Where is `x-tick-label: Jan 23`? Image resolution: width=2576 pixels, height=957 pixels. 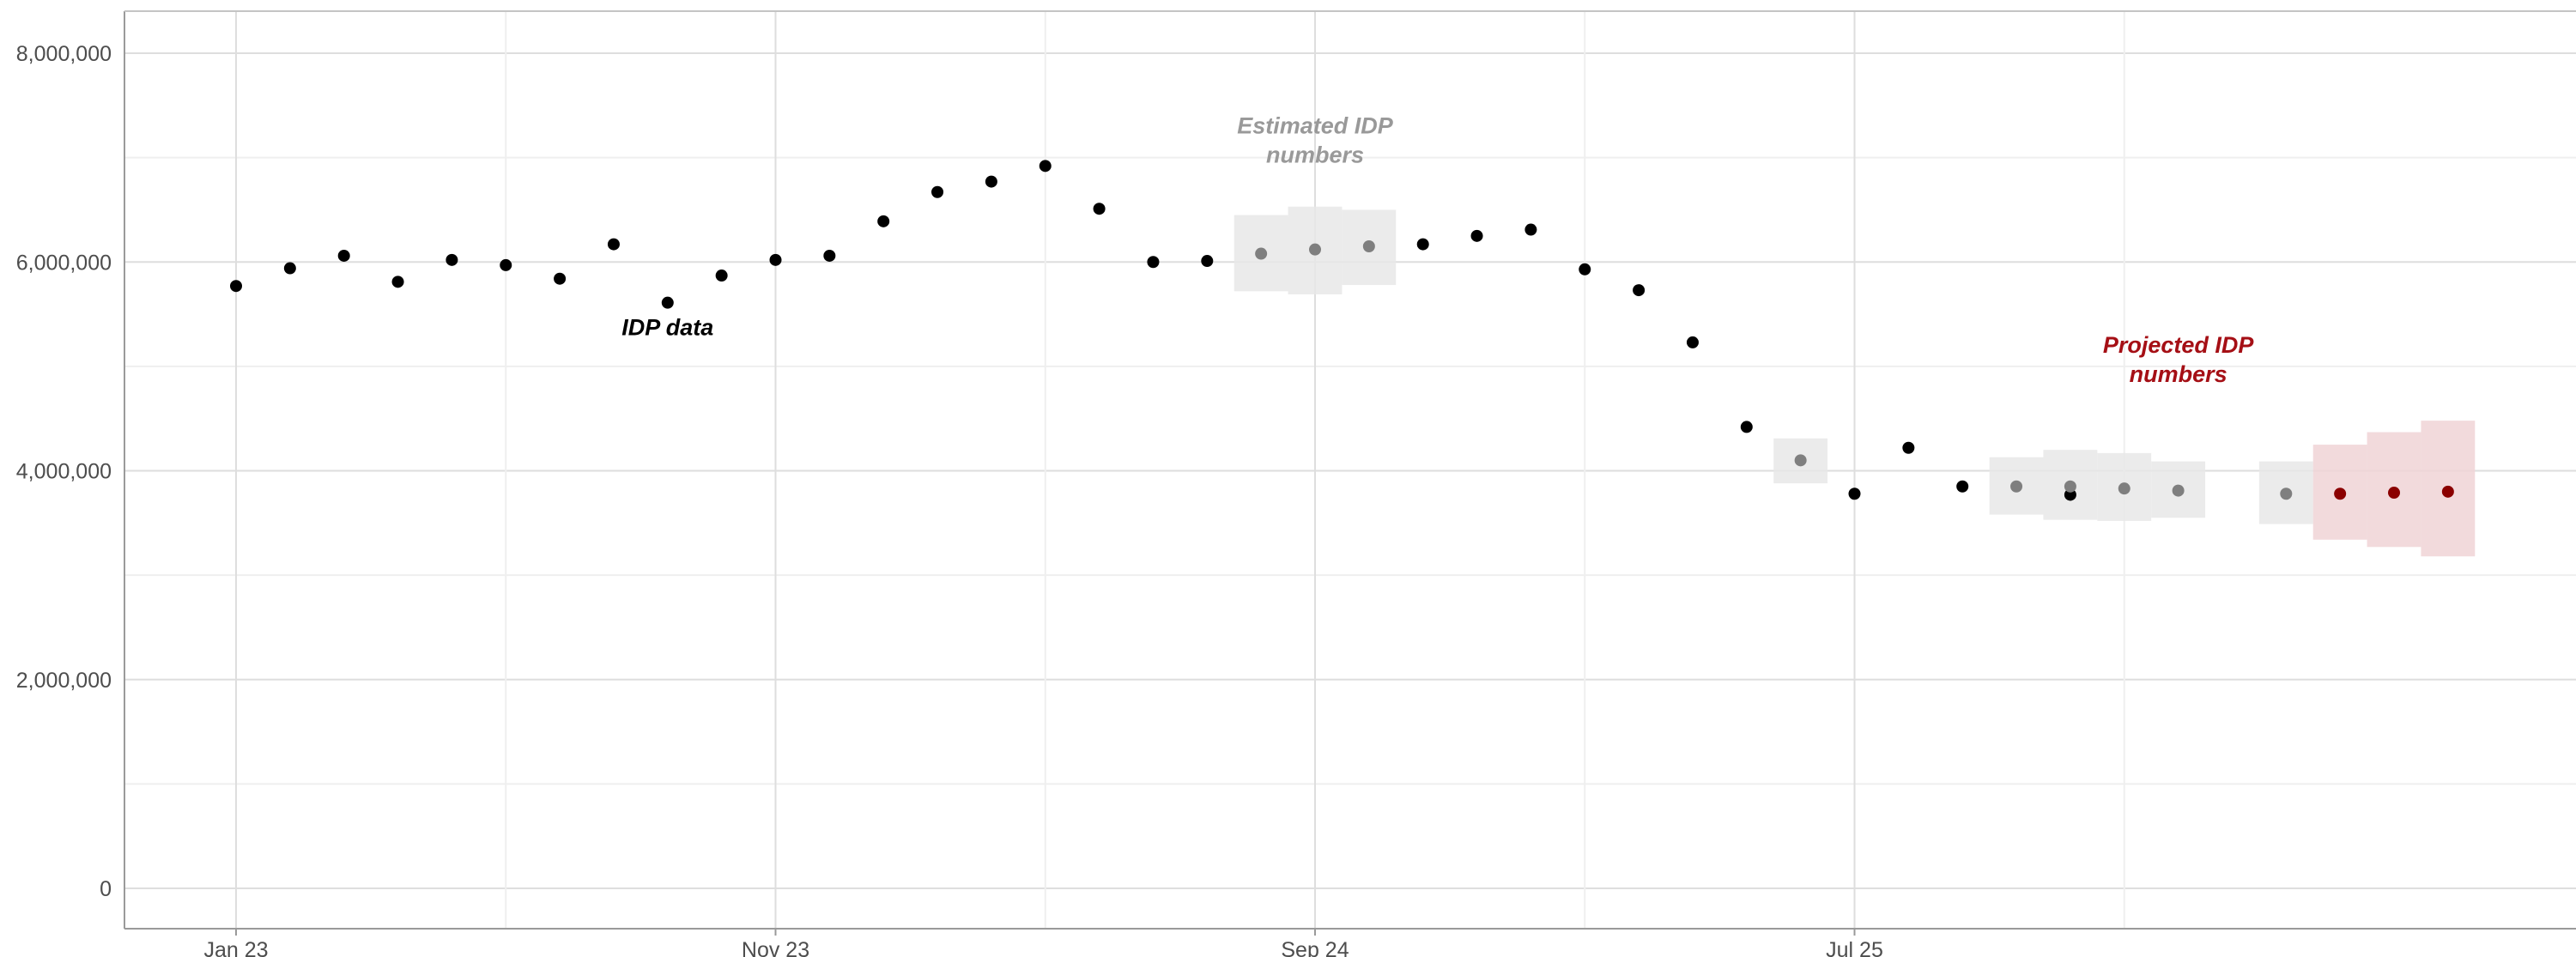 x-tick-label: Jan 23 is located at coordinates (235, 947).